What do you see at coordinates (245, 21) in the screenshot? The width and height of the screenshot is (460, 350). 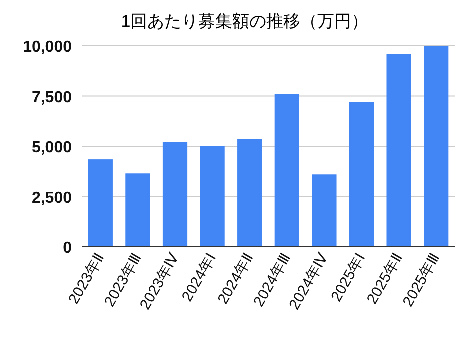 I see `chart-title: 1回あたり募集額の推移（万円）` at bounding box center [245, 21].